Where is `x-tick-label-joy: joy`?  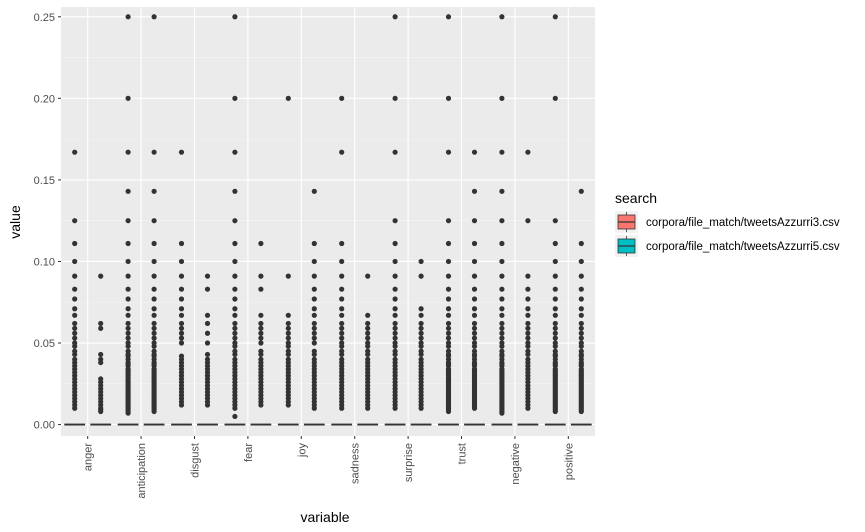 x-tick-label-joy: joy is located at coordinates (302, 451).